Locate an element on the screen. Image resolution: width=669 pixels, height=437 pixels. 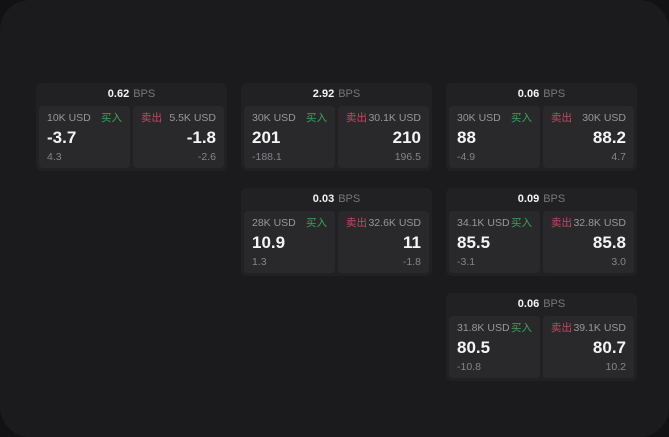
buy-panel-top: 28K USD 买入 is located at coordinates (289, 223).